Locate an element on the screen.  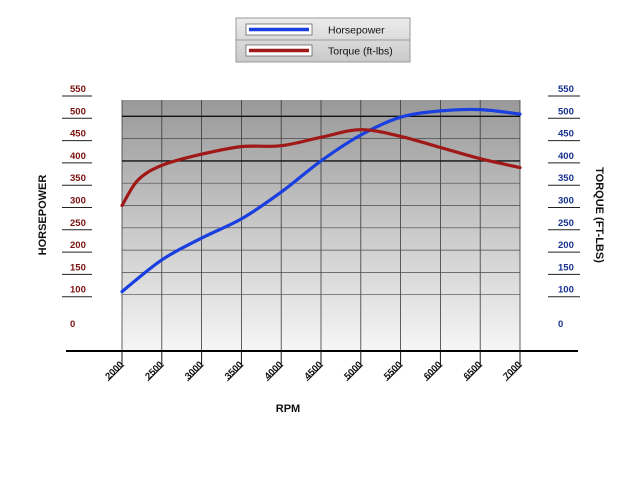
x-tick-label: 5500 is located at coordinates (393, 370).